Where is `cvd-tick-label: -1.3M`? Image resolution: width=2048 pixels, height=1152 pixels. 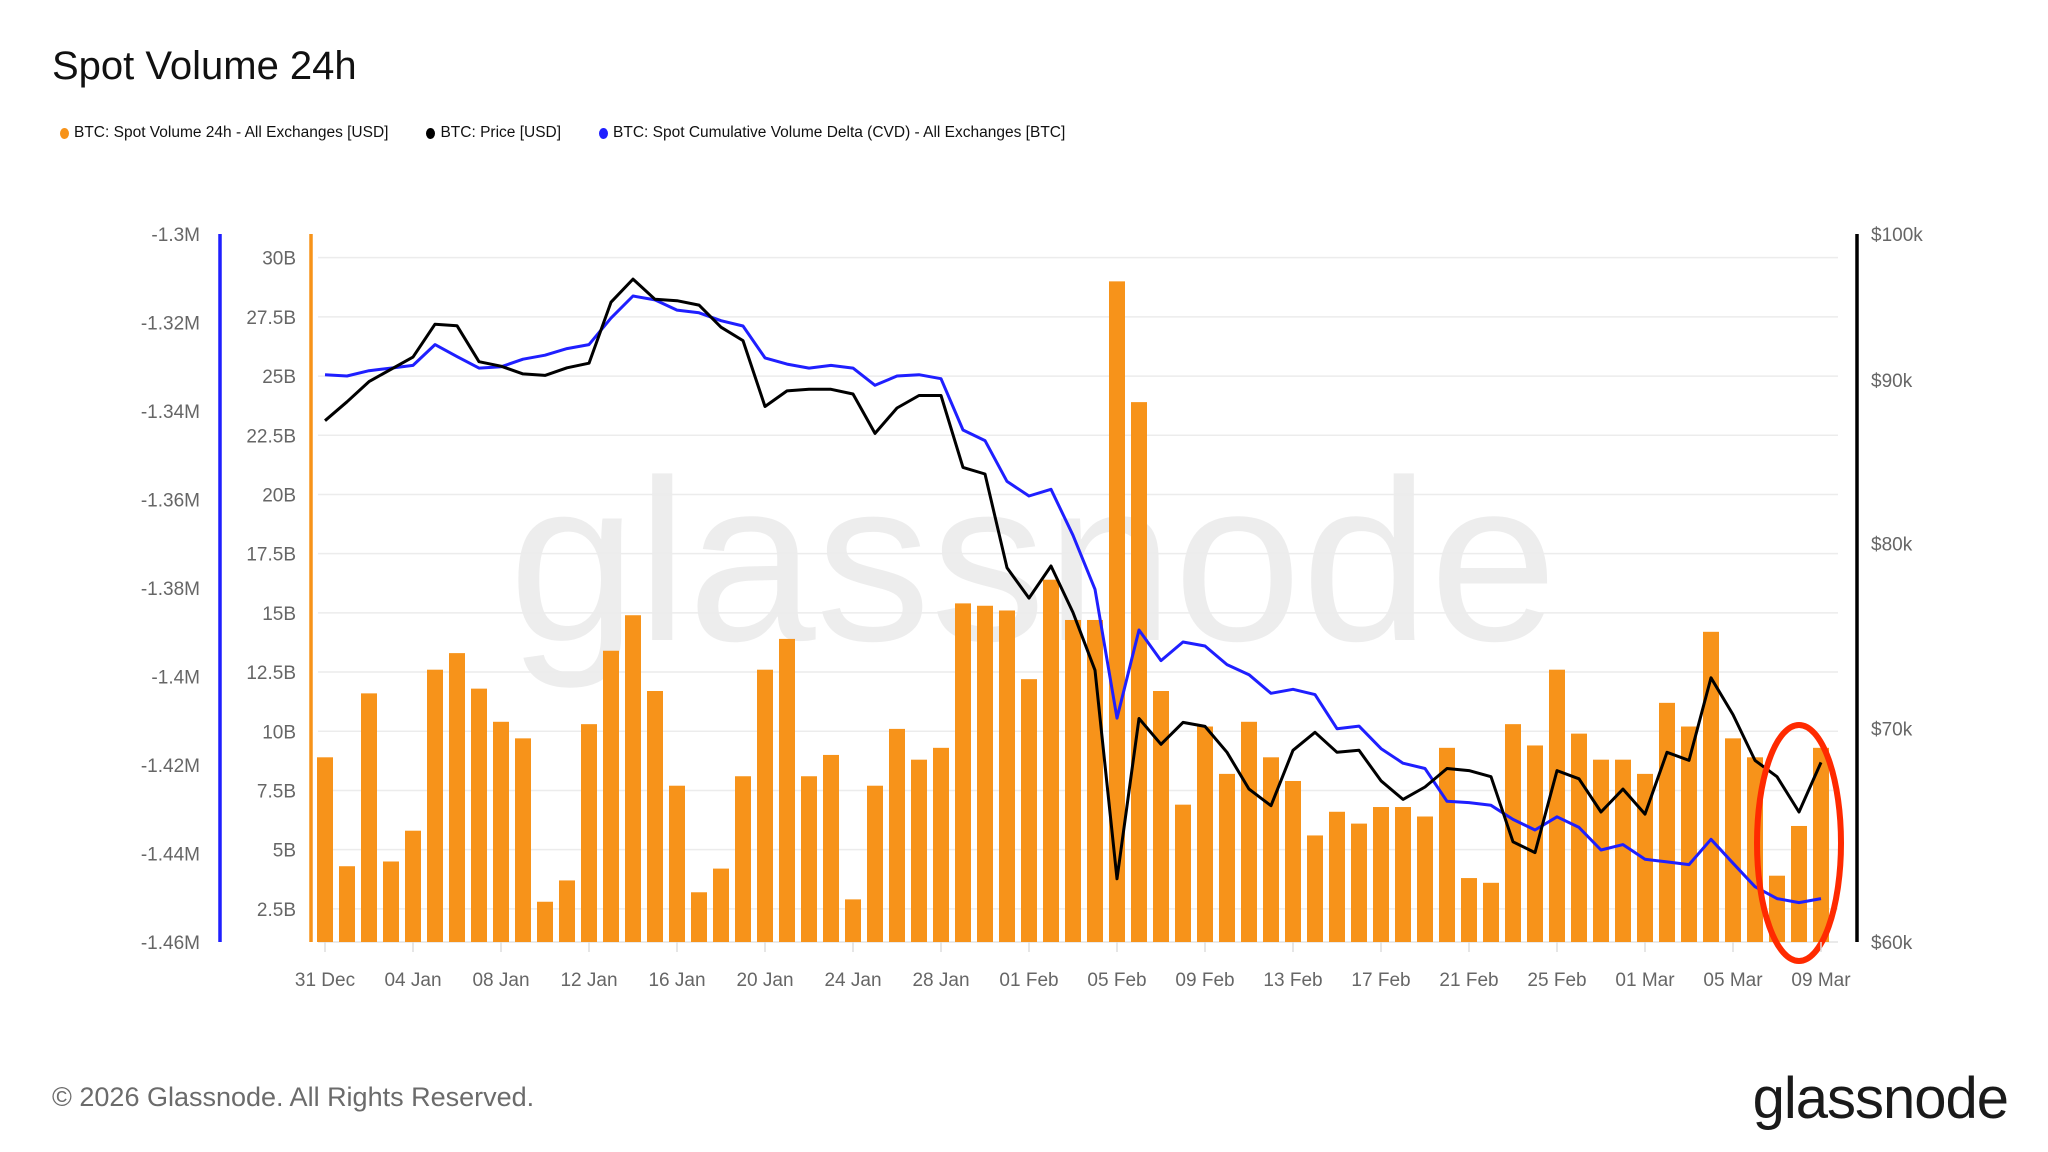 cvd-tick-label: -1.3M is located at coordinates (175, 235).